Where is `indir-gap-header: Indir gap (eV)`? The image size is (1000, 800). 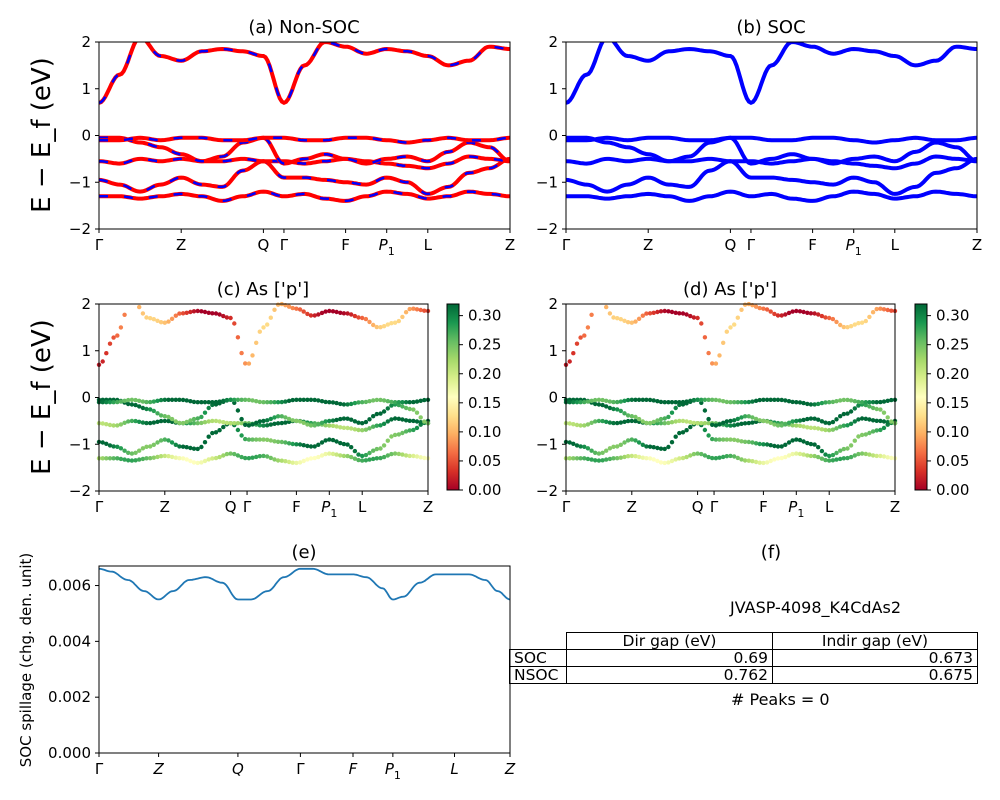 indir-gap-header: Indir gap (eV) is located at coordinates (875, 641).